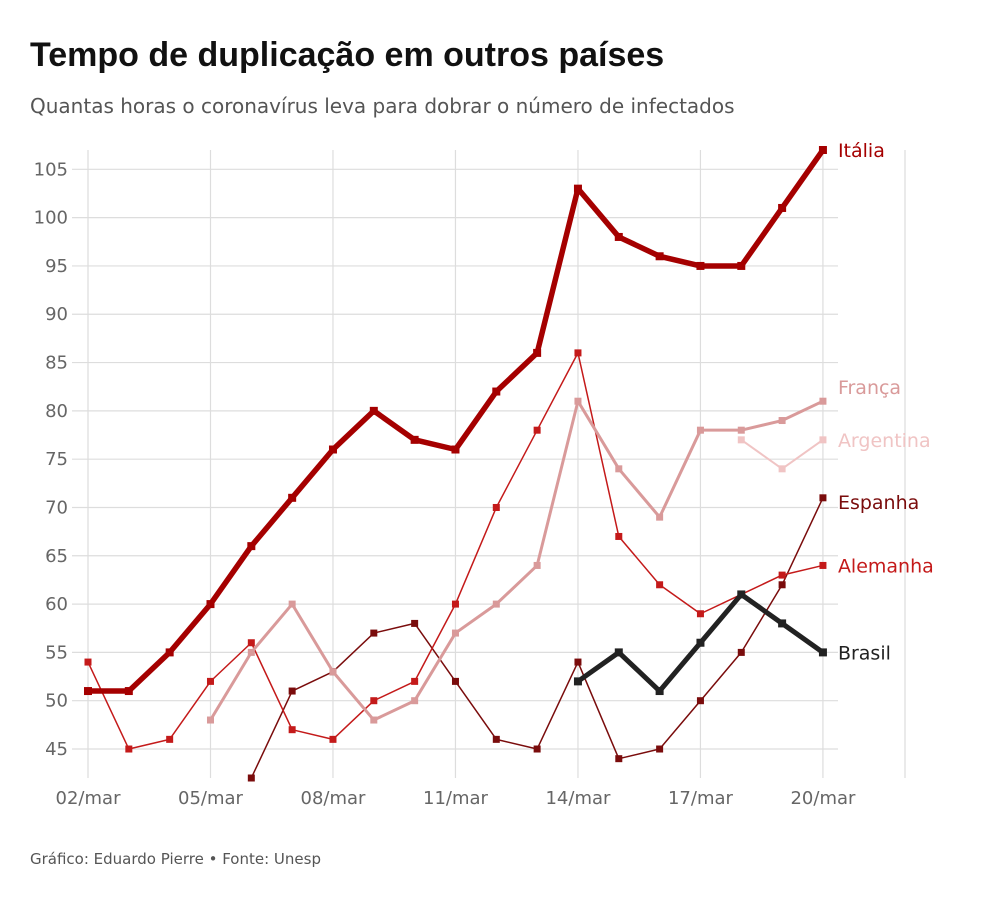 This screenshot has width=984, height=907. Describe the element at coordinates (456, 798) in the screenshot. I see `x-tick-label: 11/mar` at that location.